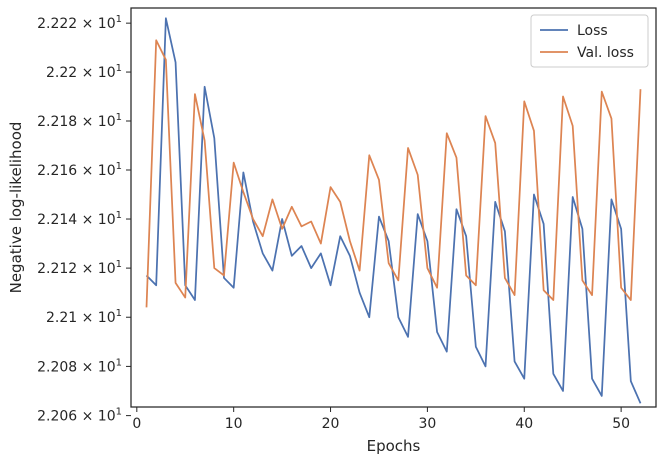  Describe the element at coordinates (331, 424) in the screenshot. I see `x-tick-label: 20` at that location.